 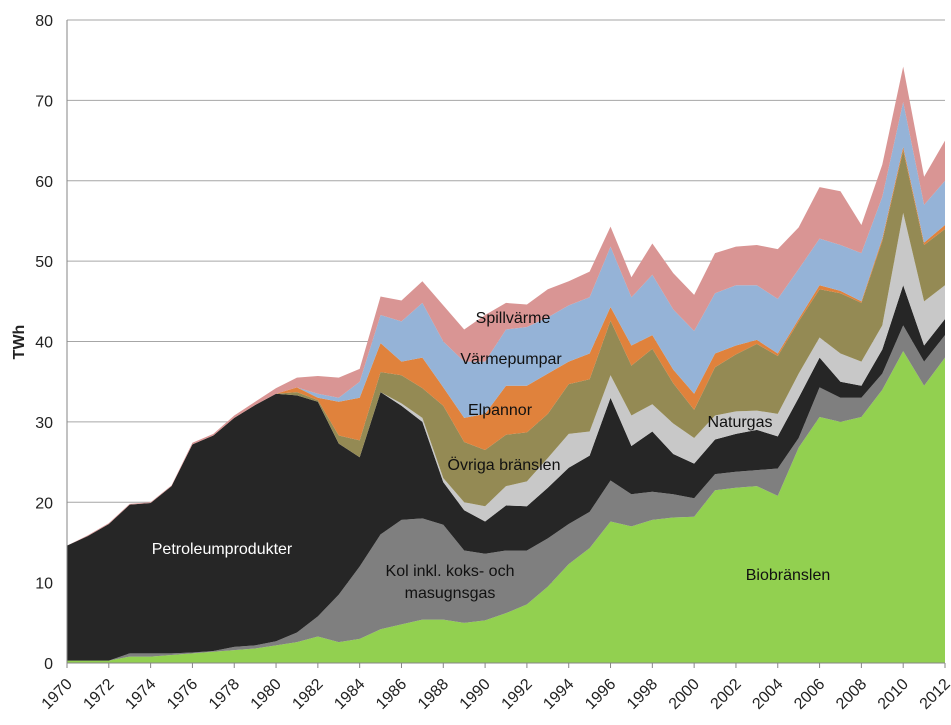 I want to click on x-tick-label: 2012, so click(x=934, y=694).